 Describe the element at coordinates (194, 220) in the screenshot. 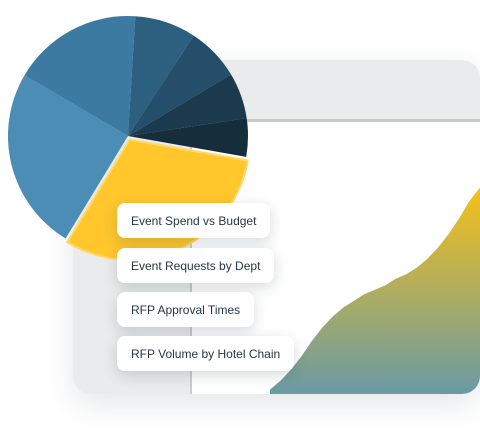

I see `report-option-event-spend-vs-budget: Event Spend vs Budget` at that location.